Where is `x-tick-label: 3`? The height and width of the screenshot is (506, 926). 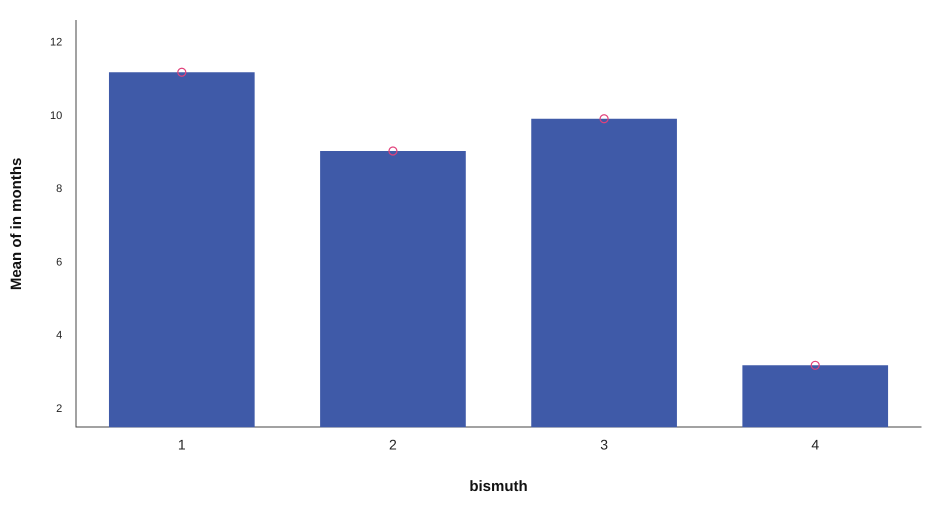
x-tick-label: 3 is located at coordinates (604, 444).